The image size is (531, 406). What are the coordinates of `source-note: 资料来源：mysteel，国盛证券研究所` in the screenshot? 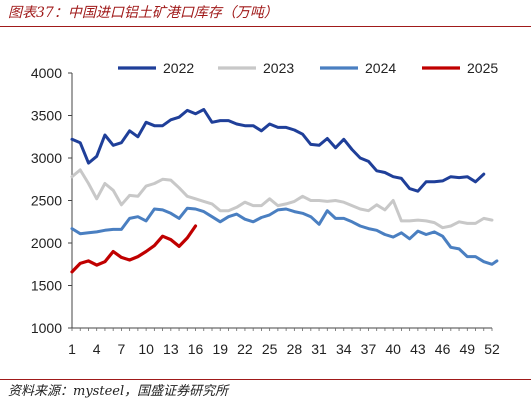 It's located at (118, 391).